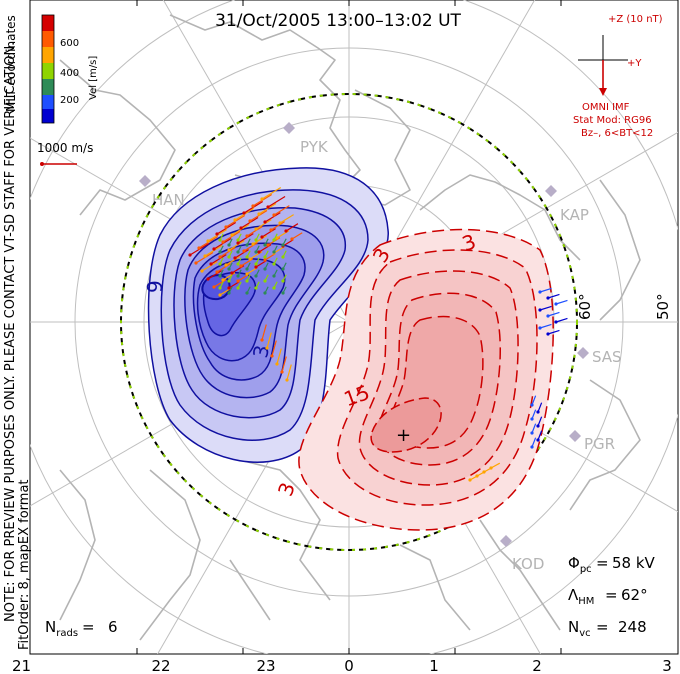 This screenshot has height=674, width=680. Describe the element at coordinates (314, 147) in the screenshot. I see `station-pyk: PYK` at that location.